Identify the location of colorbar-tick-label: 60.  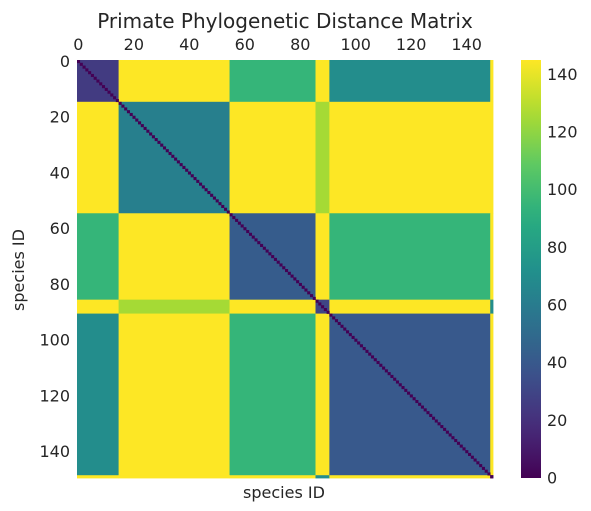
(557, 305).